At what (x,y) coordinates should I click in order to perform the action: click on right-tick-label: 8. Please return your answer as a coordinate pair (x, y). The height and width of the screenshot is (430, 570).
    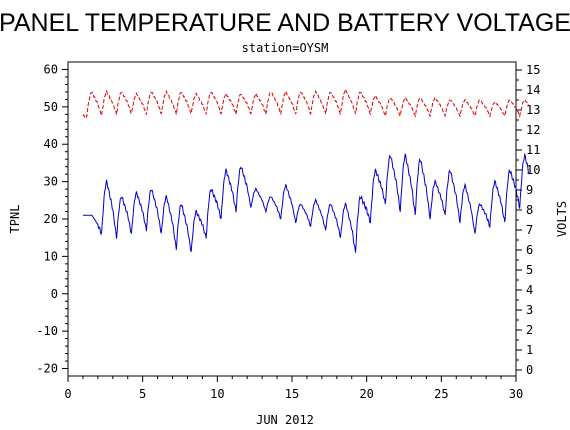
    Looking at the image, I should click on (529, 210).